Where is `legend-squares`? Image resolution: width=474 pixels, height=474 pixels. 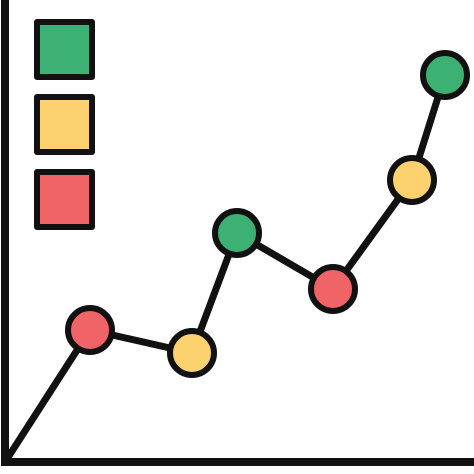
legend-squares is located at coordinates (64, 124).